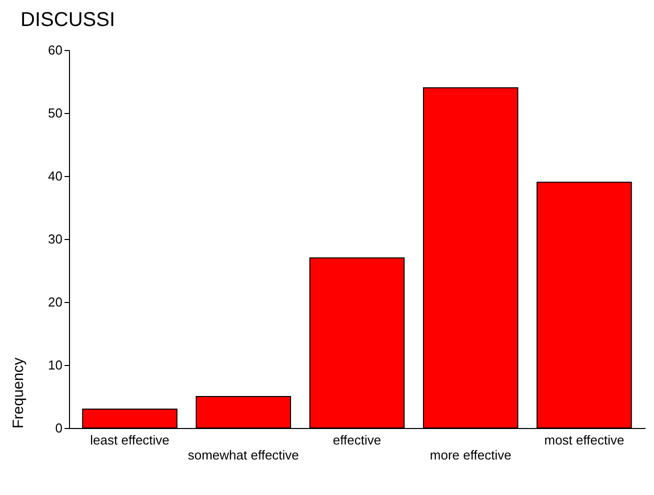  What do you see at coordinates (19, 392) in the screenshot?
I see `y-axis-title: Frequency` at bounding box center [19, 392].